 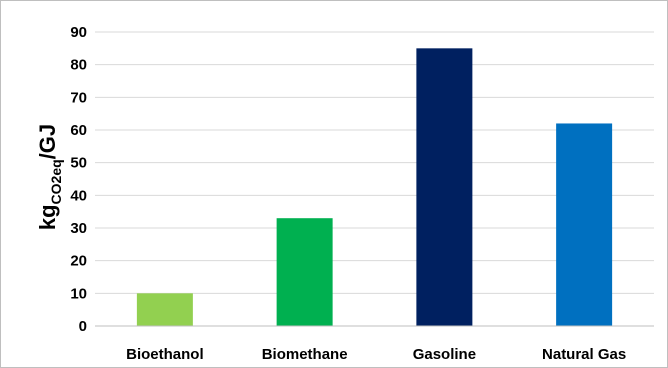 What do you see at coordinates (304, 272) in the screenshot?
I see `bar-biomethane` at bounding box center [304, 272].